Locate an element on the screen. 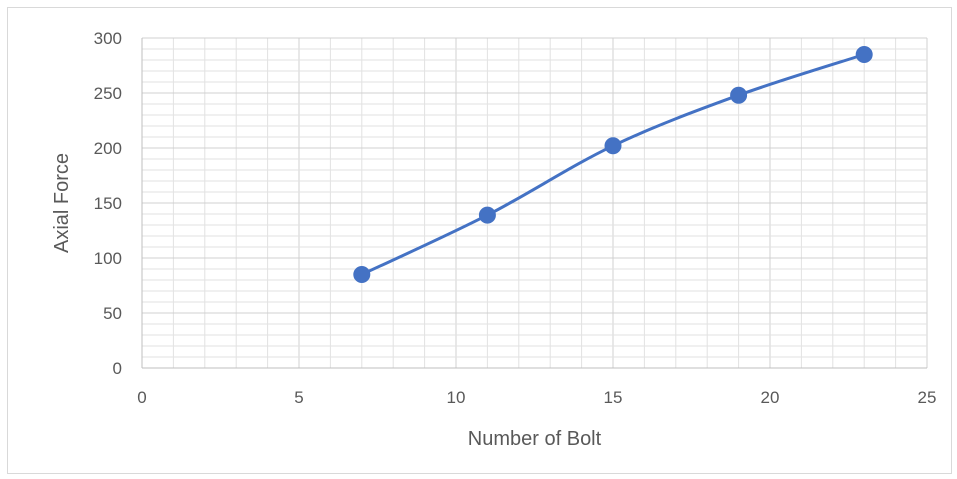  y-tick-label: 150 is located at coordinates (108, 203).